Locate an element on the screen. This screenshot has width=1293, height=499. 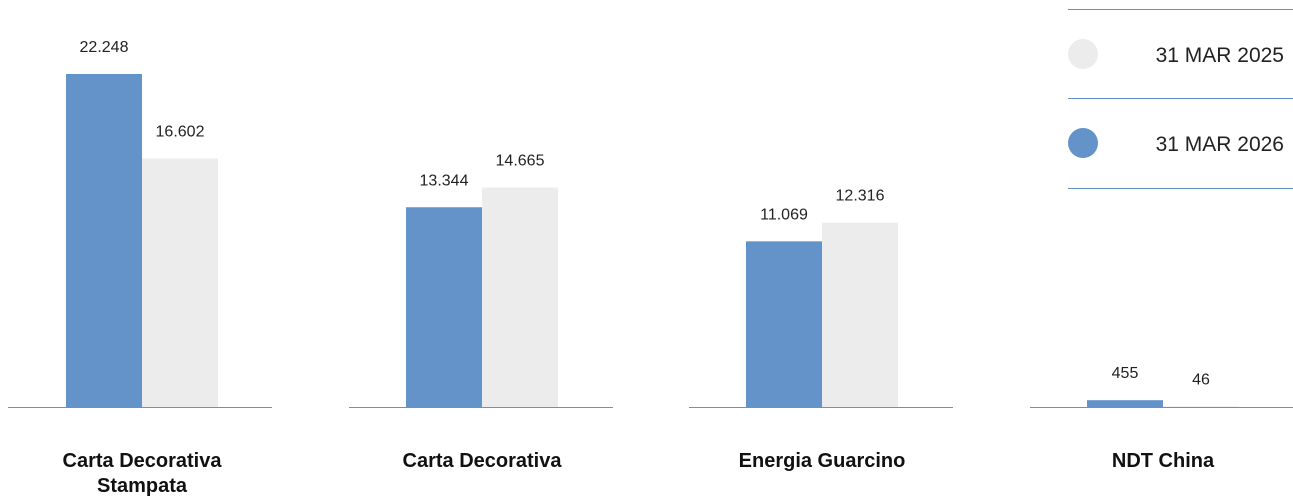
category-label-3-0: NDT China is located at coordinates (1163, 461).